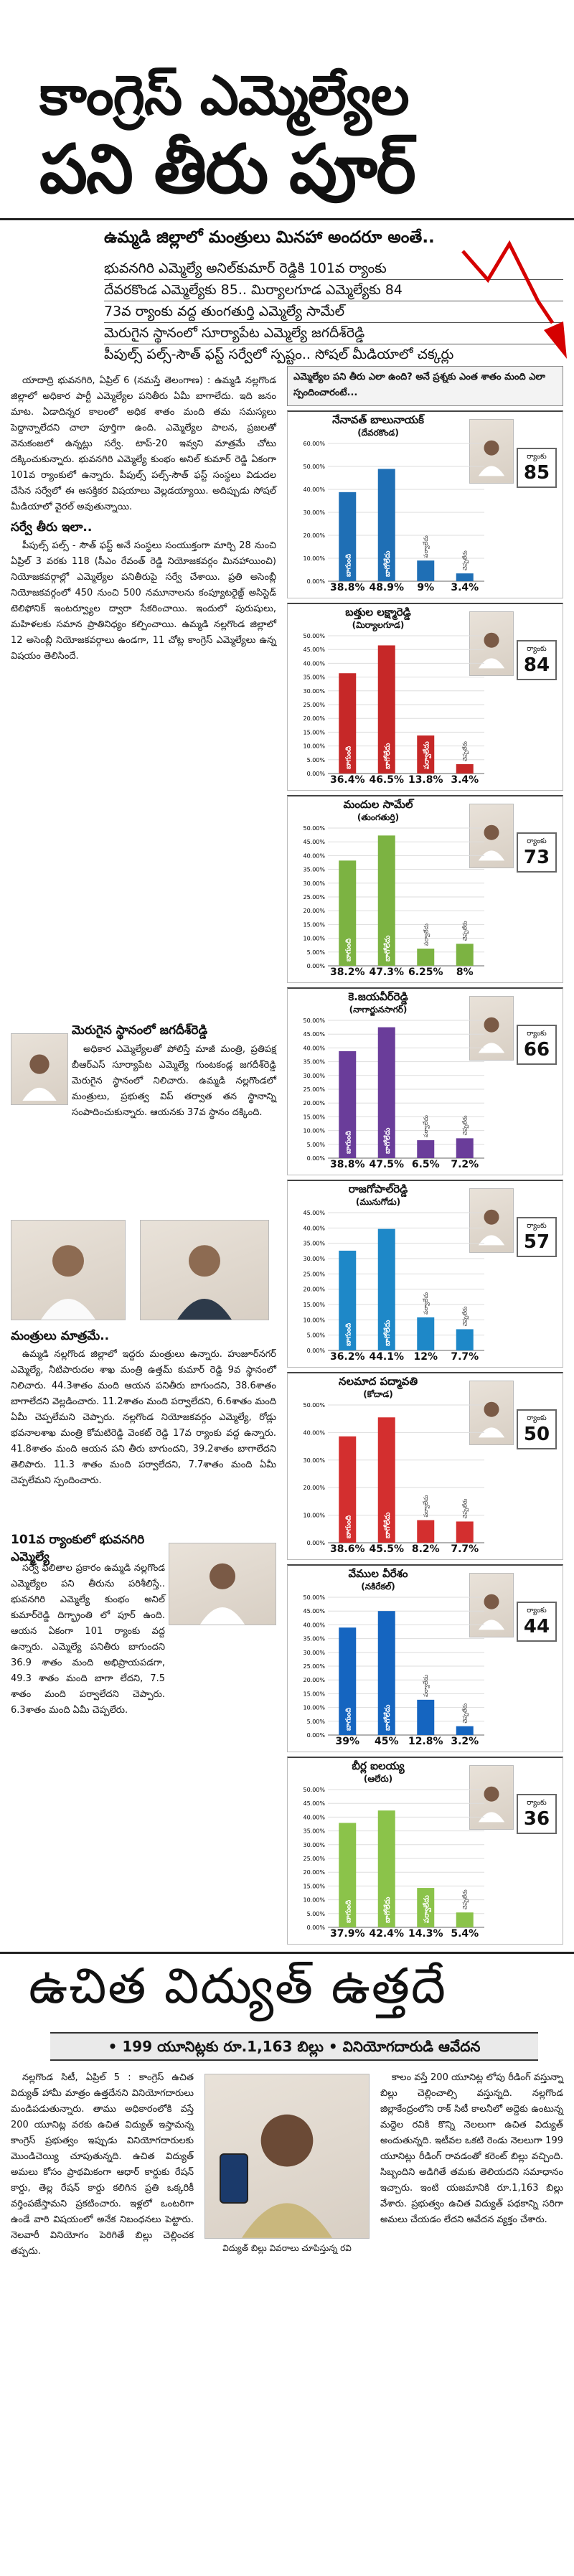 The width and height of the screenshot is (574, 2576). I want to click on value-label: 47.3%, so click(387, 972).